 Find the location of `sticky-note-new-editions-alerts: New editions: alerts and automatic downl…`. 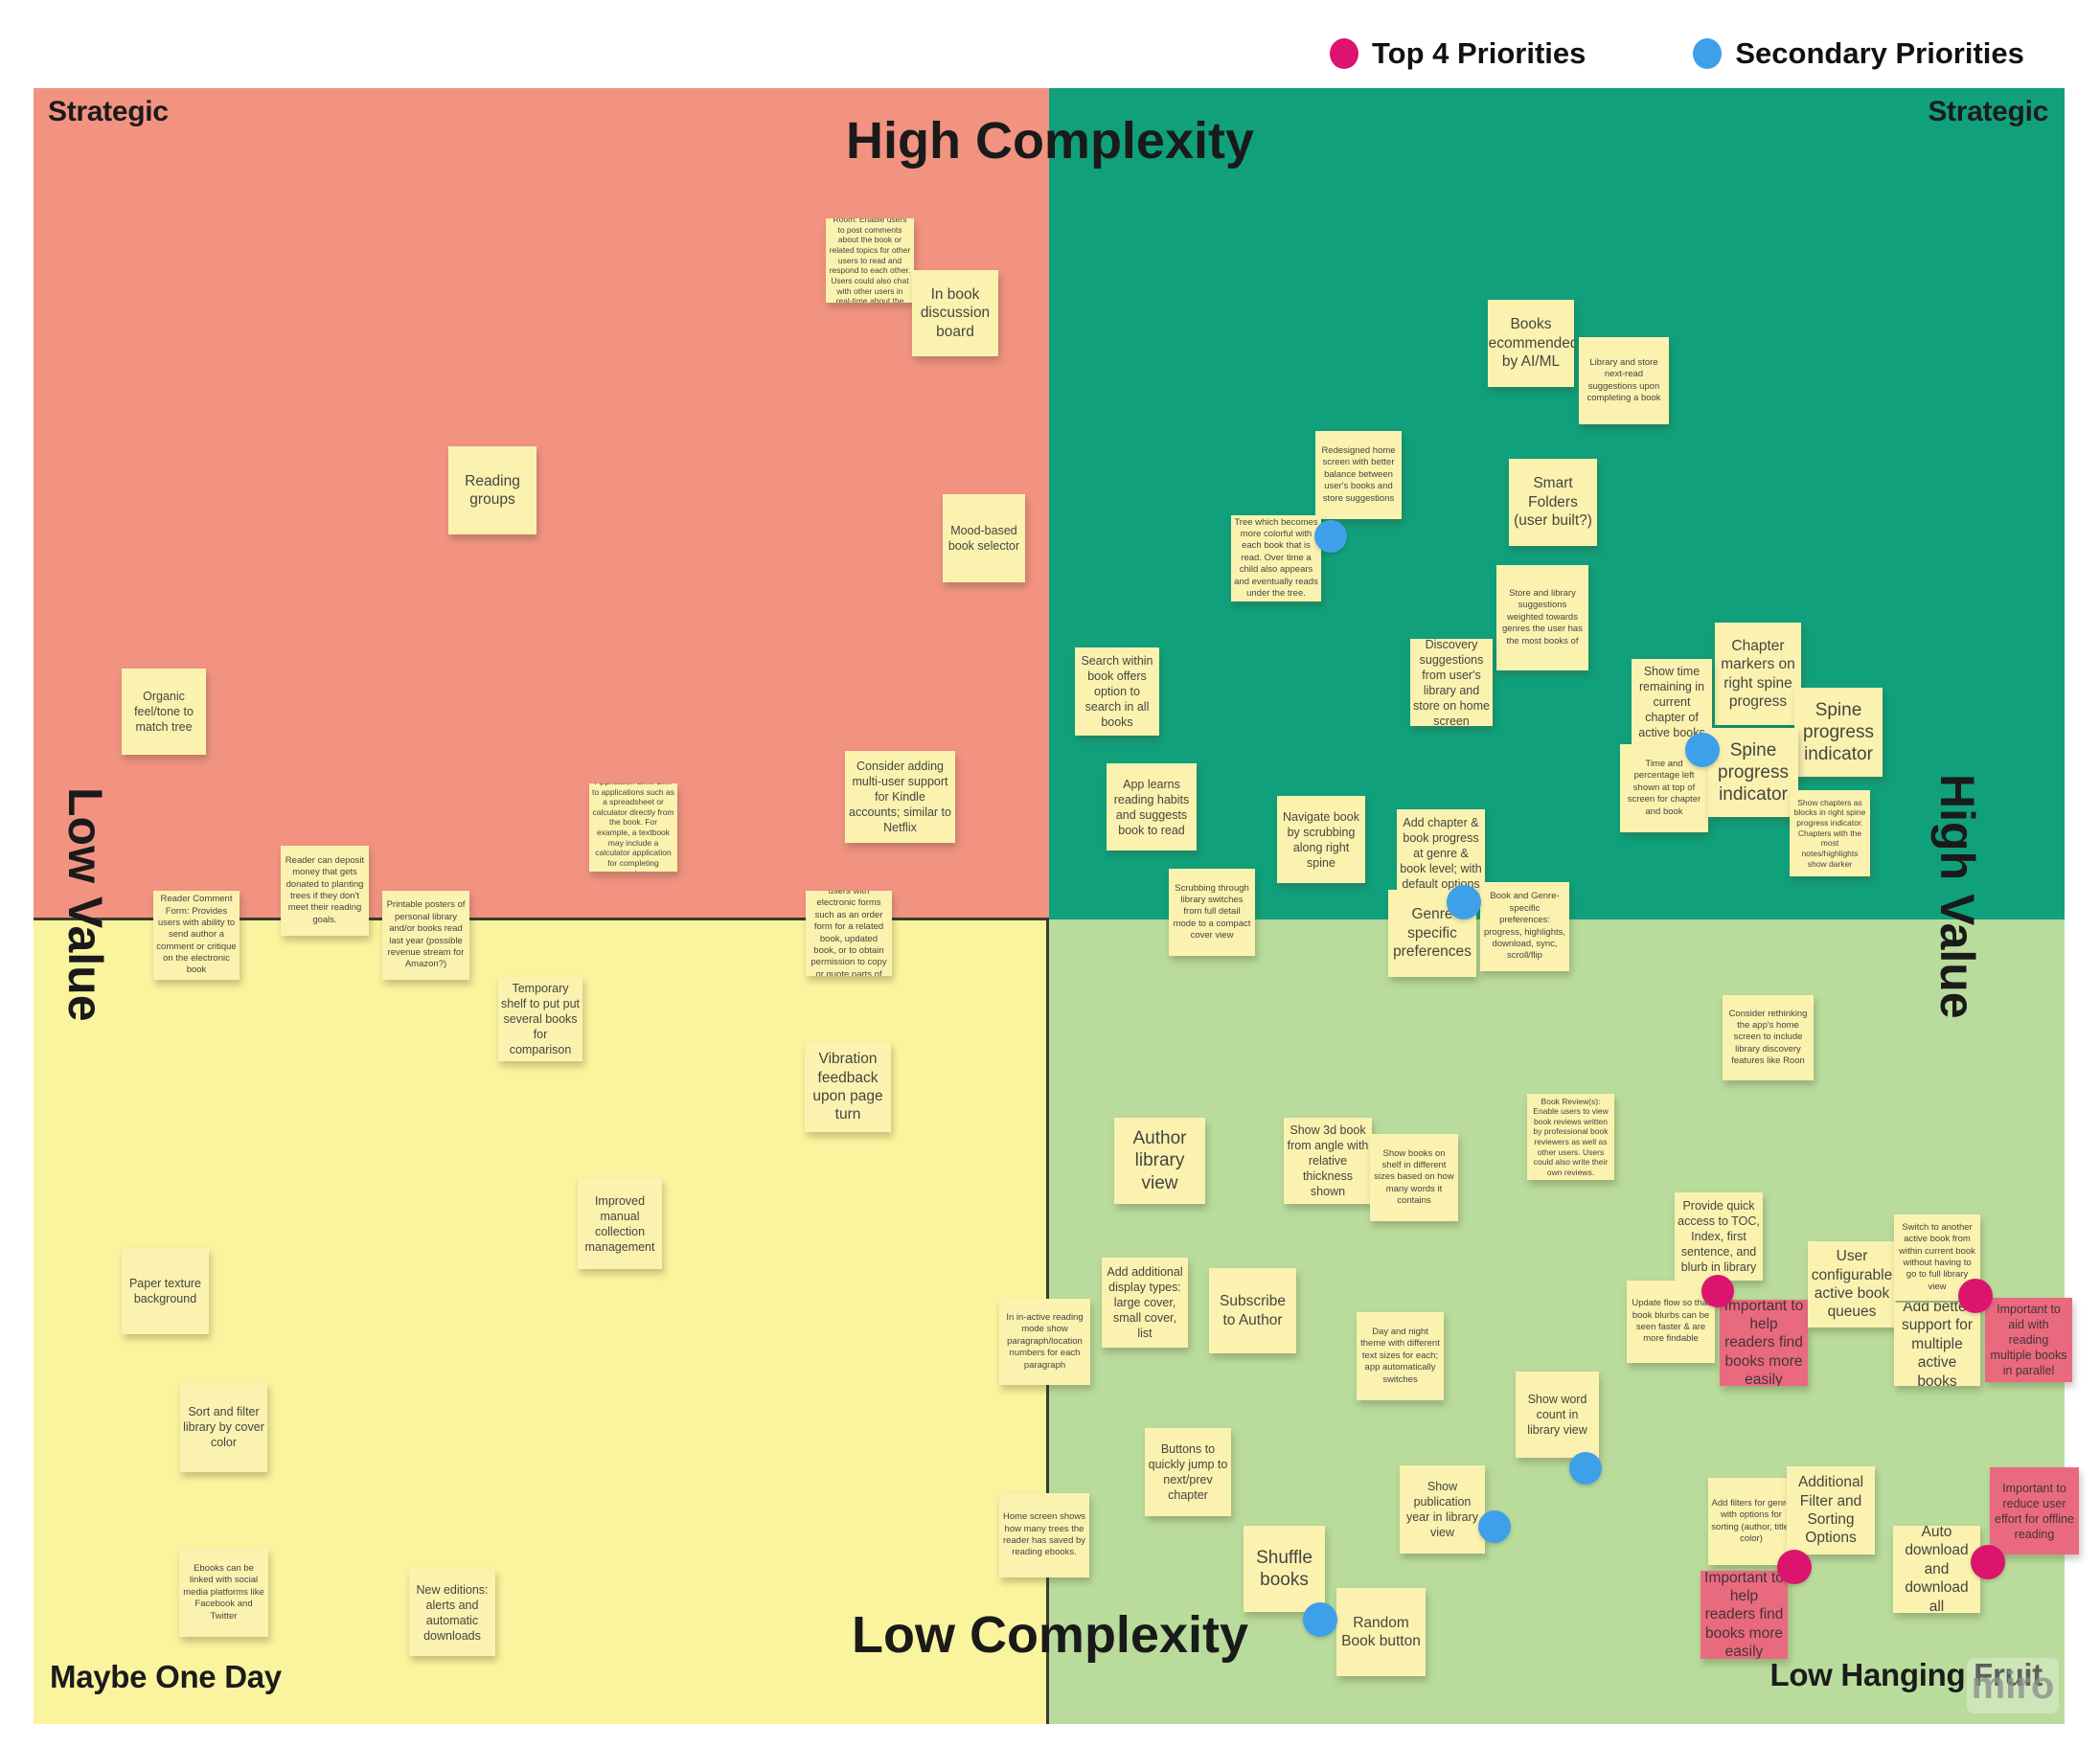

sticky-note-new-editions-alerts: New editions: alerts and automatic downl… is located at coordinates (452, 1612).